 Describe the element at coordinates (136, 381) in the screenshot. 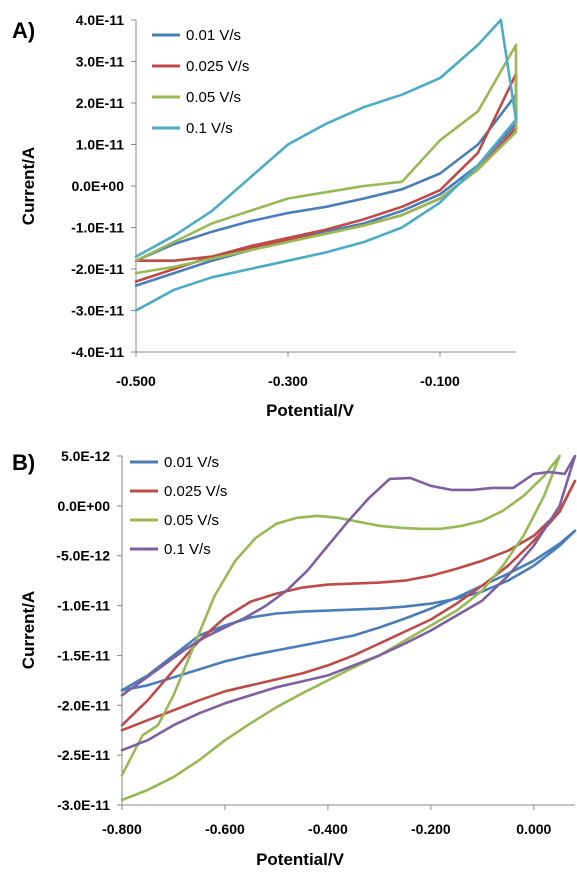

I see `panel-a-x-tick-label: -0.500` at that location.